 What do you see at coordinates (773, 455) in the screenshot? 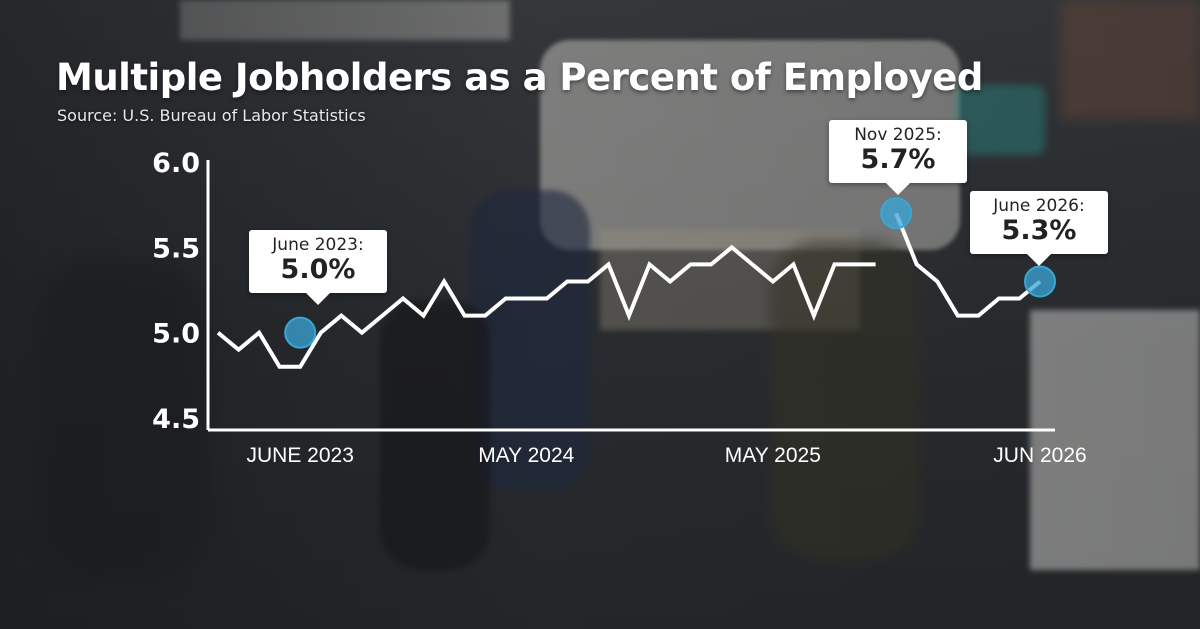
I see `x-tick-label: MAY 2025` at bounding box center [773, 455].